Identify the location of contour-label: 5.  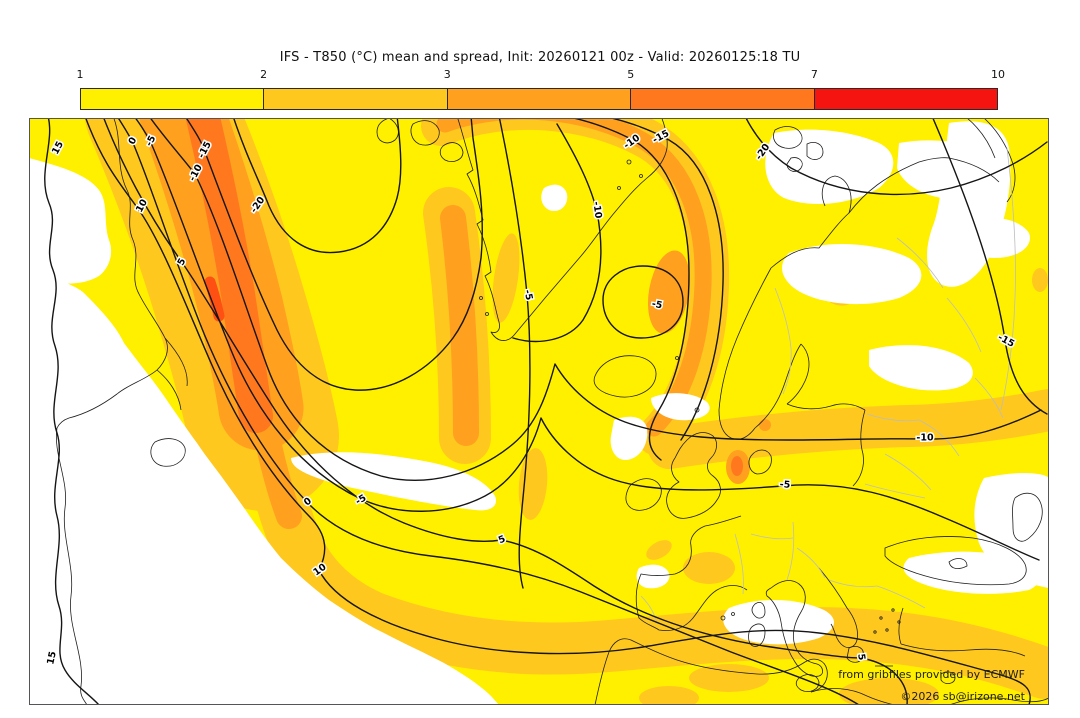
(861, 657).